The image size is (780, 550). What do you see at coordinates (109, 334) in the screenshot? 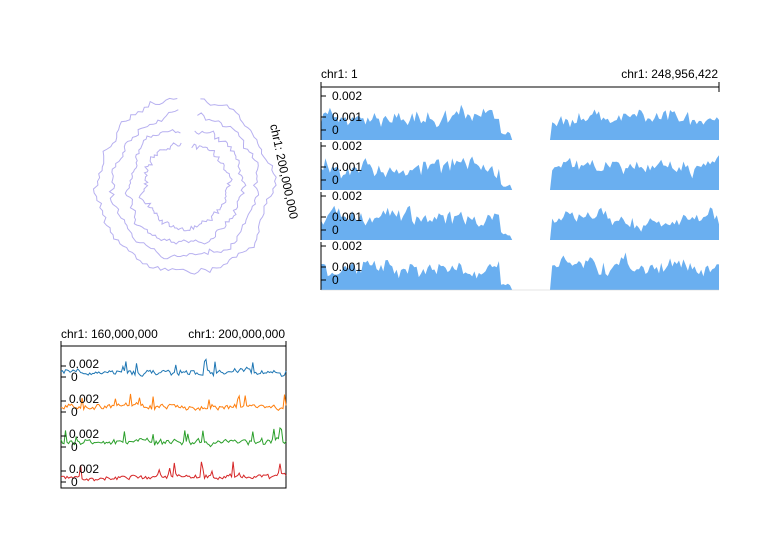
I see `zoom-start-label: chr1: 160,000,000` at bounding box center [109, 334].